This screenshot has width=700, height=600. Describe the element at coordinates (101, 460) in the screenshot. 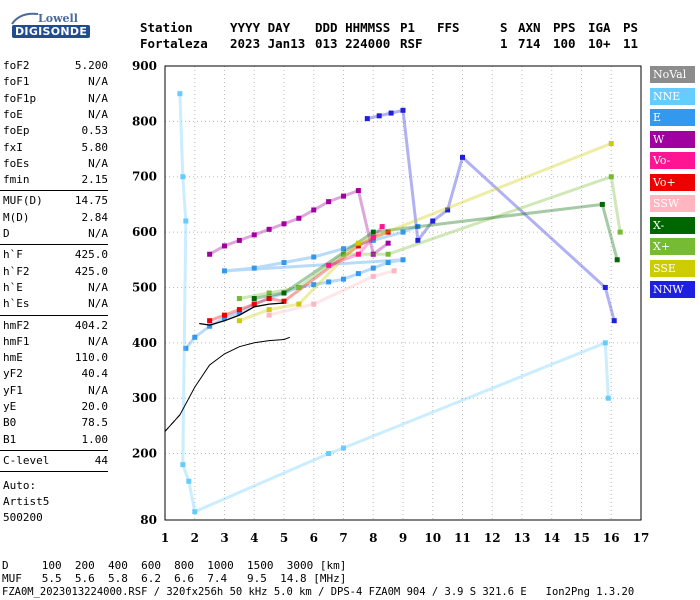

I see `param-value: 44` at that location.